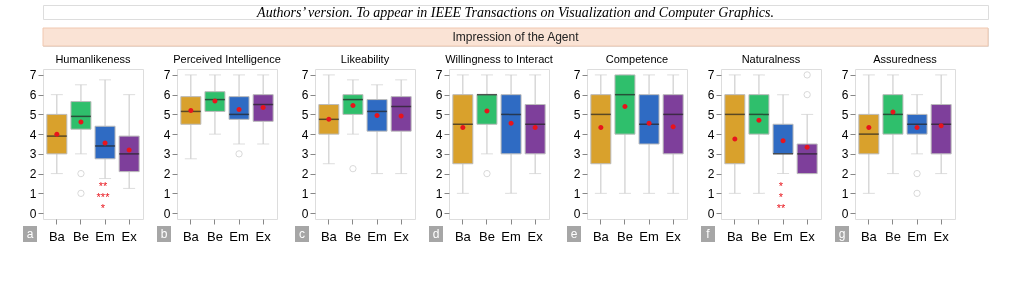  What do you see at coordinates (227, 58) in the screenshot?
I see `chart-title: Perceived Intelligence` at bounding box center [227, 58].